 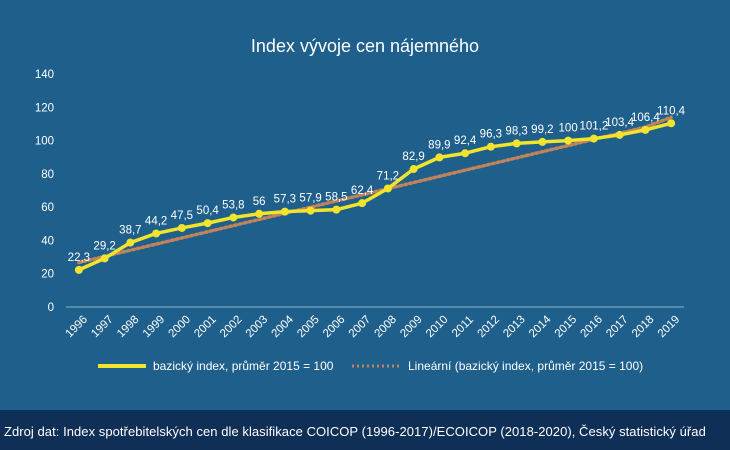 I want to click on data-label: 38,7, so click(x=130, y=231).